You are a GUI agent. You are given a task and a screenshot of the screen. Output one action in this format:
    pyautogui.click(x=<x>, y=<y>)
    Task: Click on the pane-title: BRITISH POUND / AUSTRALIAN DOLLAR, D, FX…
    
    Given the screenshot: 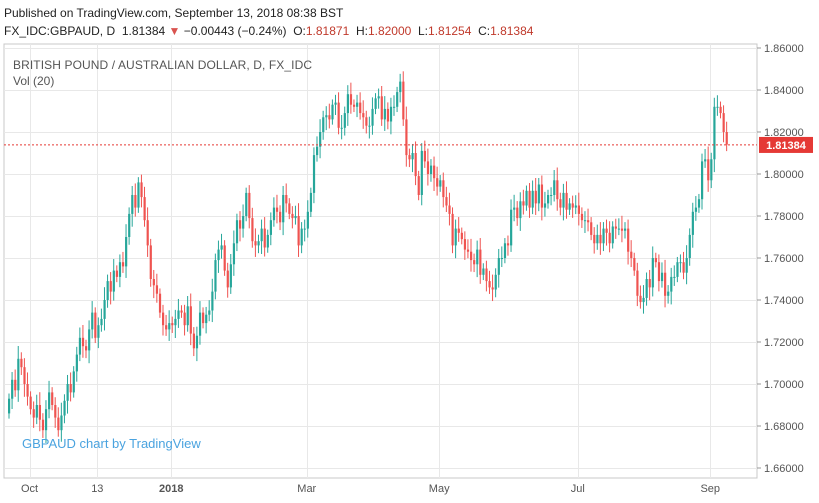 What is the action you would take?
    pyautogui.click(x=163, y=65)
    